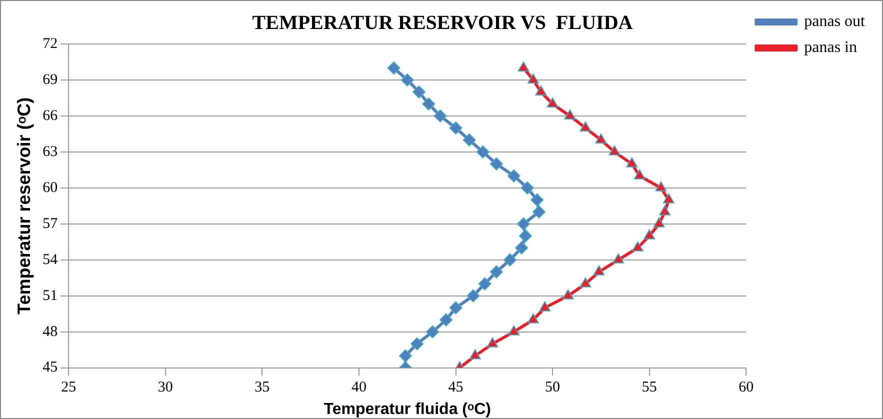  Describe the element at coordinates (68, 388) in the screenshot. I see `x-tick-label: 25` at that location.